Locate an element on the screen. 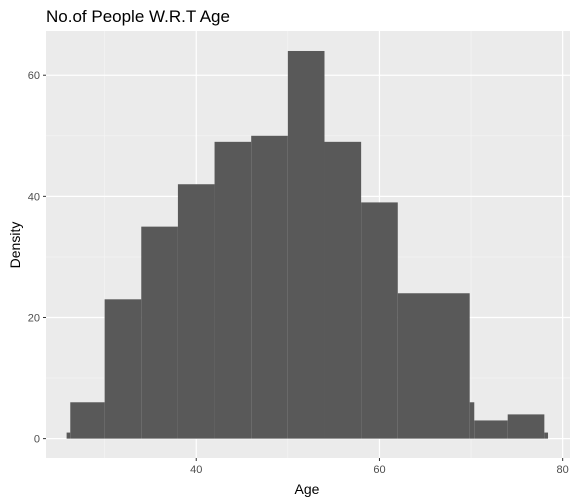  x-axis-title: Age is located at coordinates (307, 489).